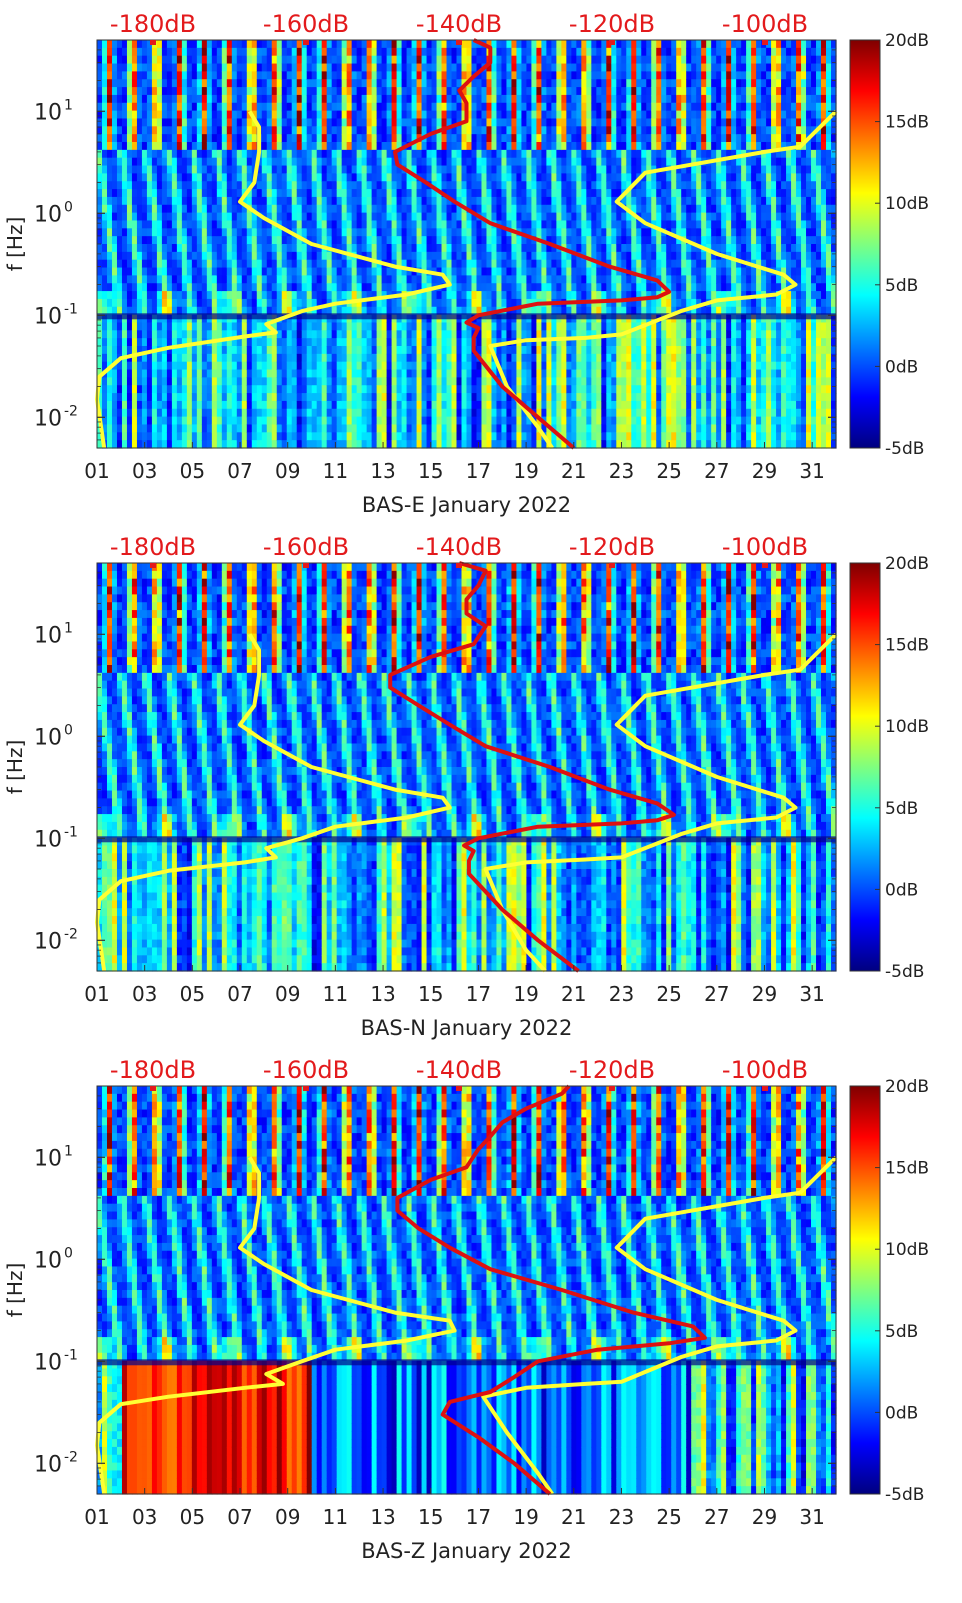  What do you see at coordinates (192, 994) in the screenshot?
I see `x-tick-label: 05` at bounding box center [192, 994].